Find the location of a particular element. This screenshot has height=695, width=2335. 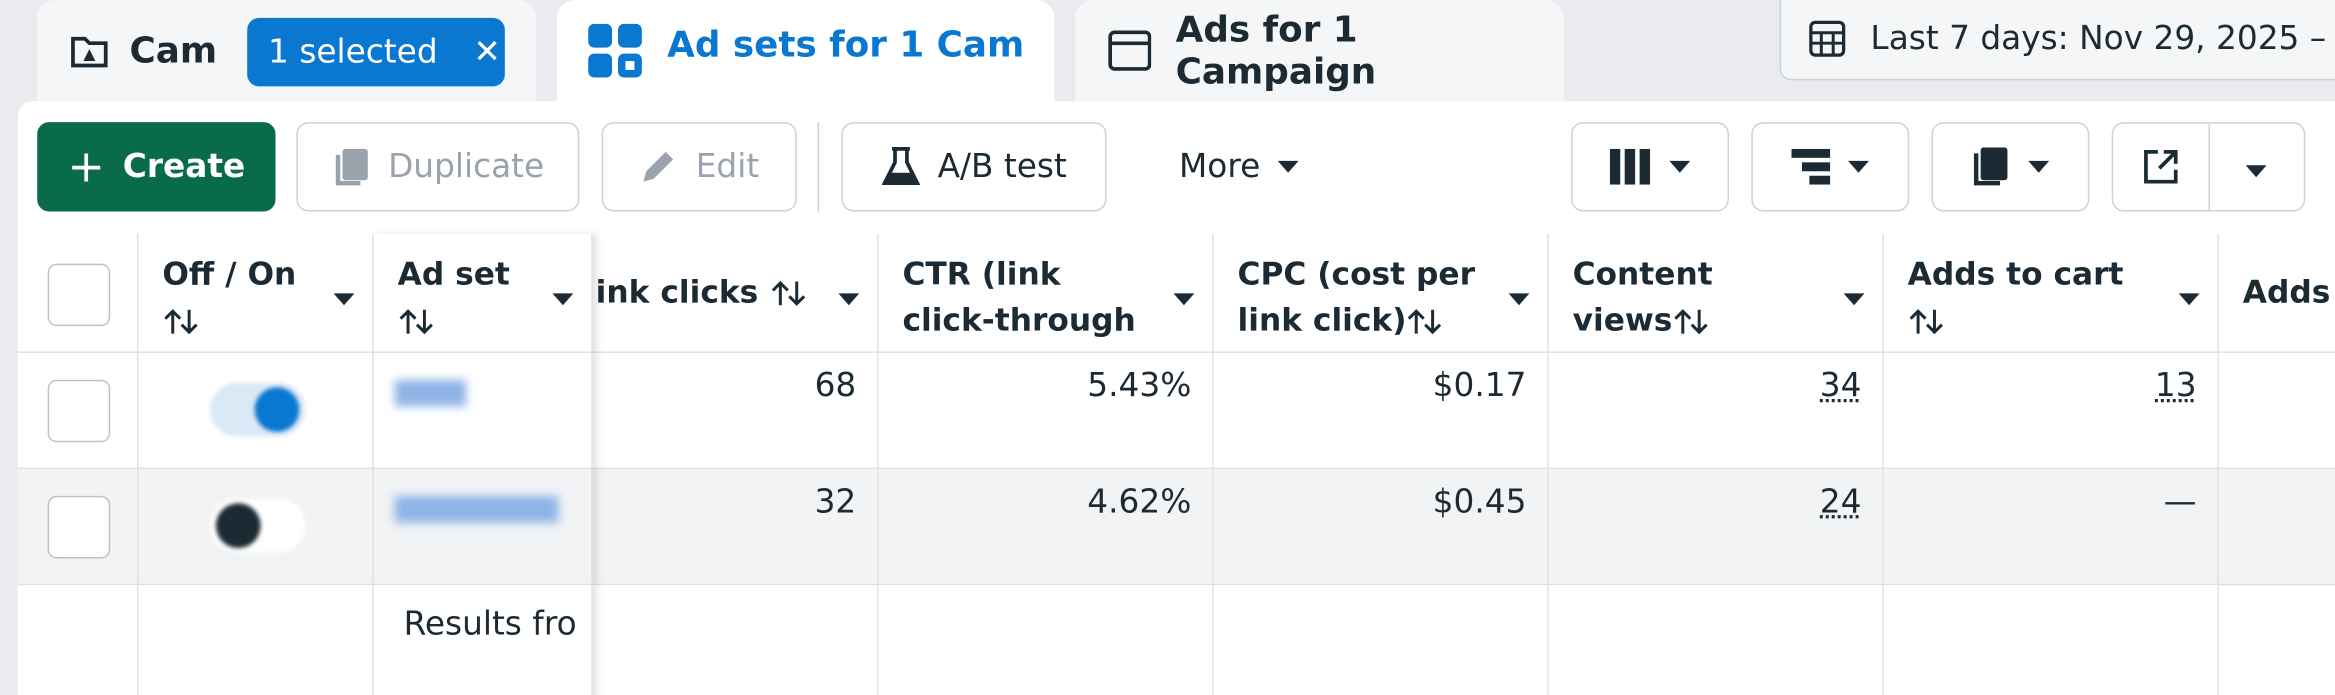

export-icon is located at coordinates (2160, 167).